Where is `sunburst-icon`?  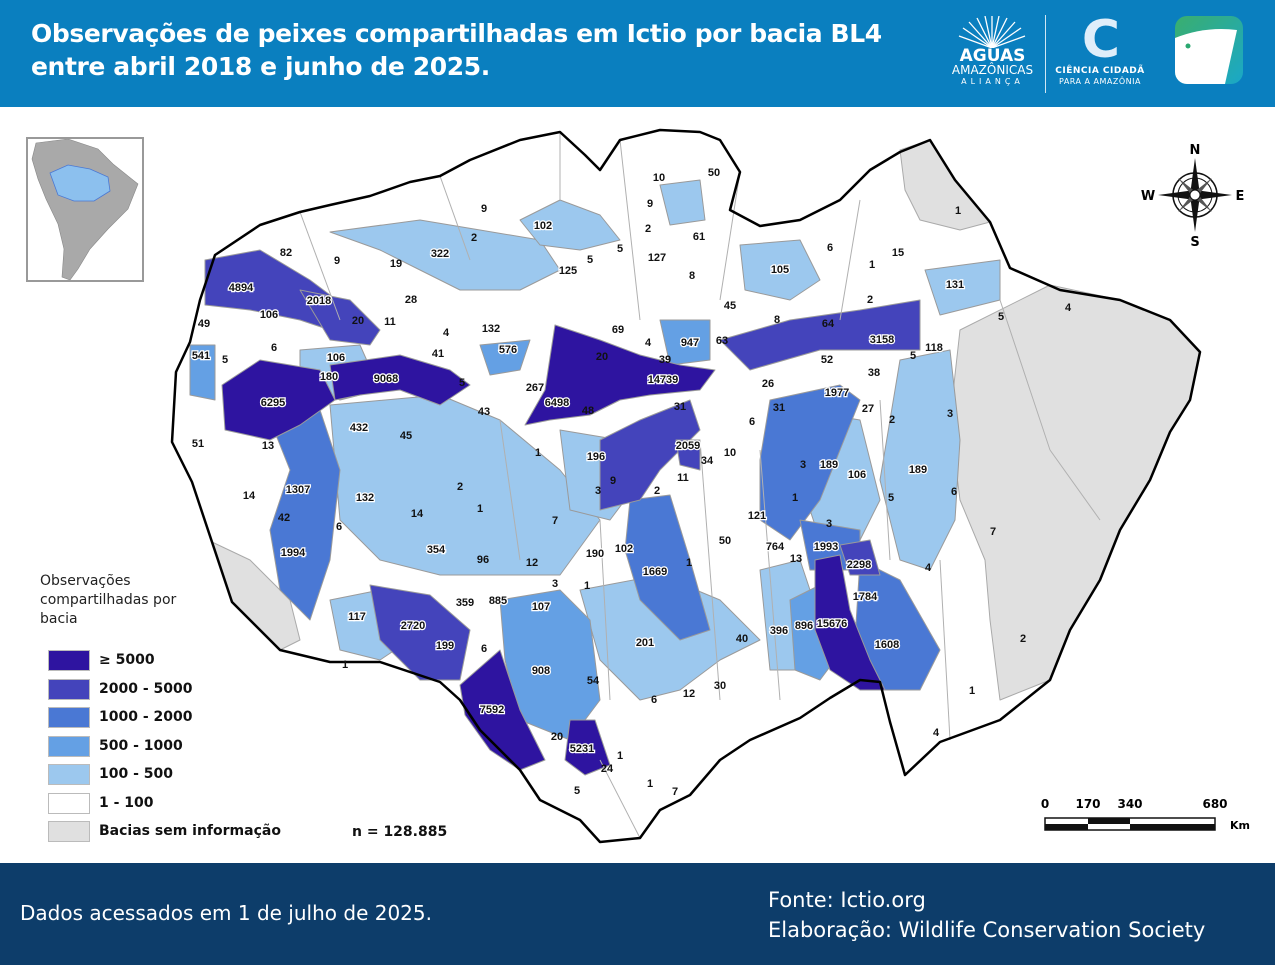
sunburst-icon is located at coordinates (992, 32).